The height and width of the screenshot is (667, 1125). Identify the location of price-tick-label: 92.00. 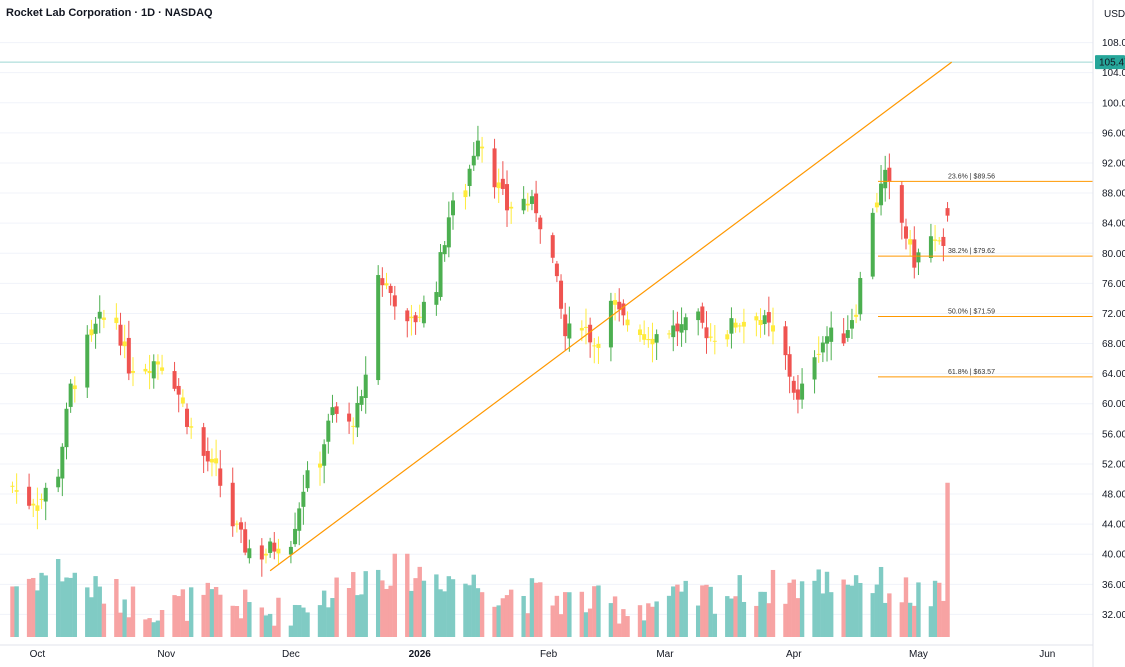
(1113, 163).